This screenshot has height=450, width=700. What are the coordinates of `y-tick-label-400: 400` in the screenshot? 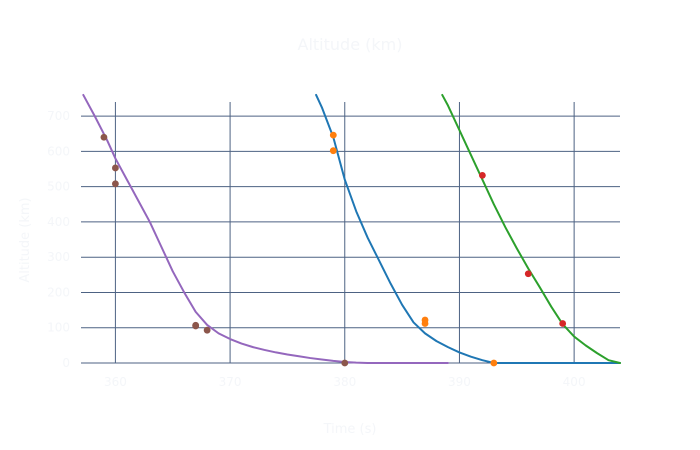 It's located at (58, 222).